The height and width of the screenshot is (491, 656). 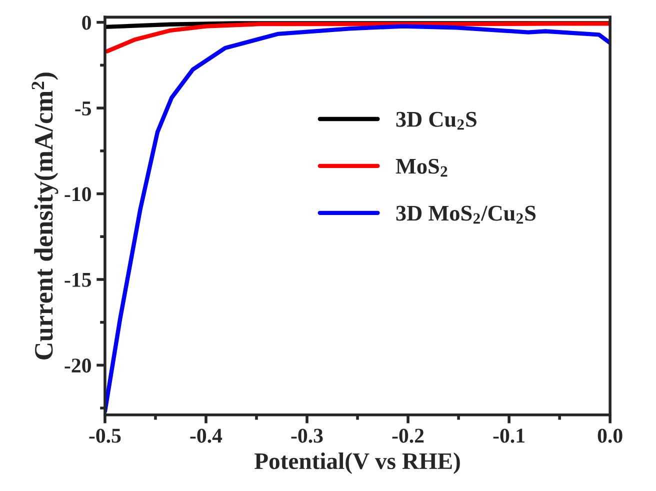 I want to click on y-tick-label: -15, so click(x=78, y=279).